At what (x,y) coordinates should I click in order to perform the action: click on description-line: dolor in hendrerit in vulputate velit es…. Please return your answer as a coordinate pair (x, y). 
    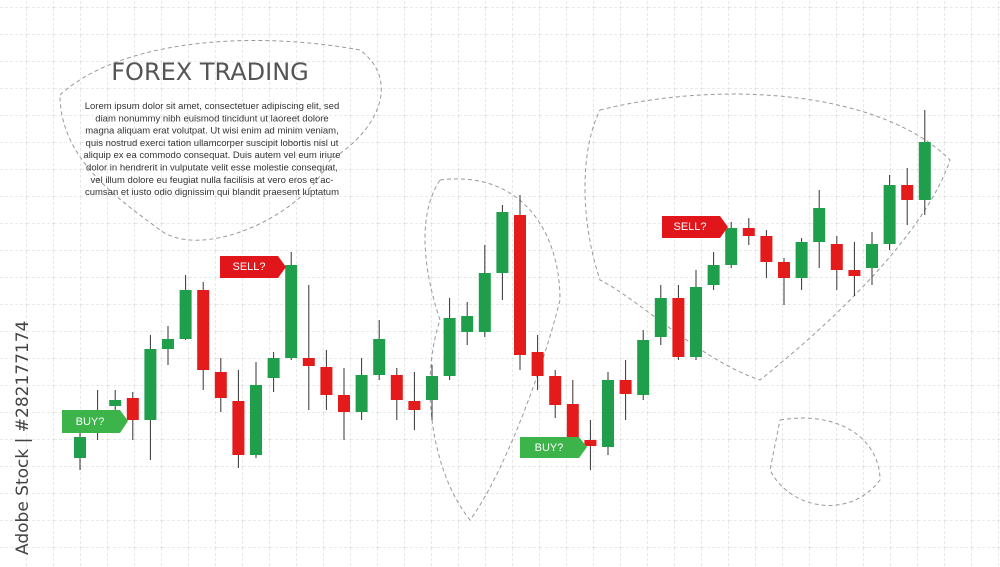
    Looking at the image, I should click on (212, 168).